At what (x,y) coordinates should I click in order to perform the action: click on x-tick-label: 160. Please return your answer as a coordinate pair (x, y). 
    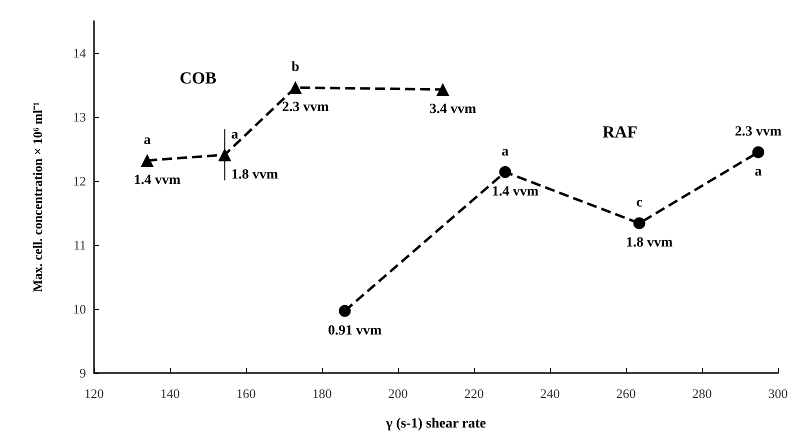
    Looking at the image, I should click on (246, 393).